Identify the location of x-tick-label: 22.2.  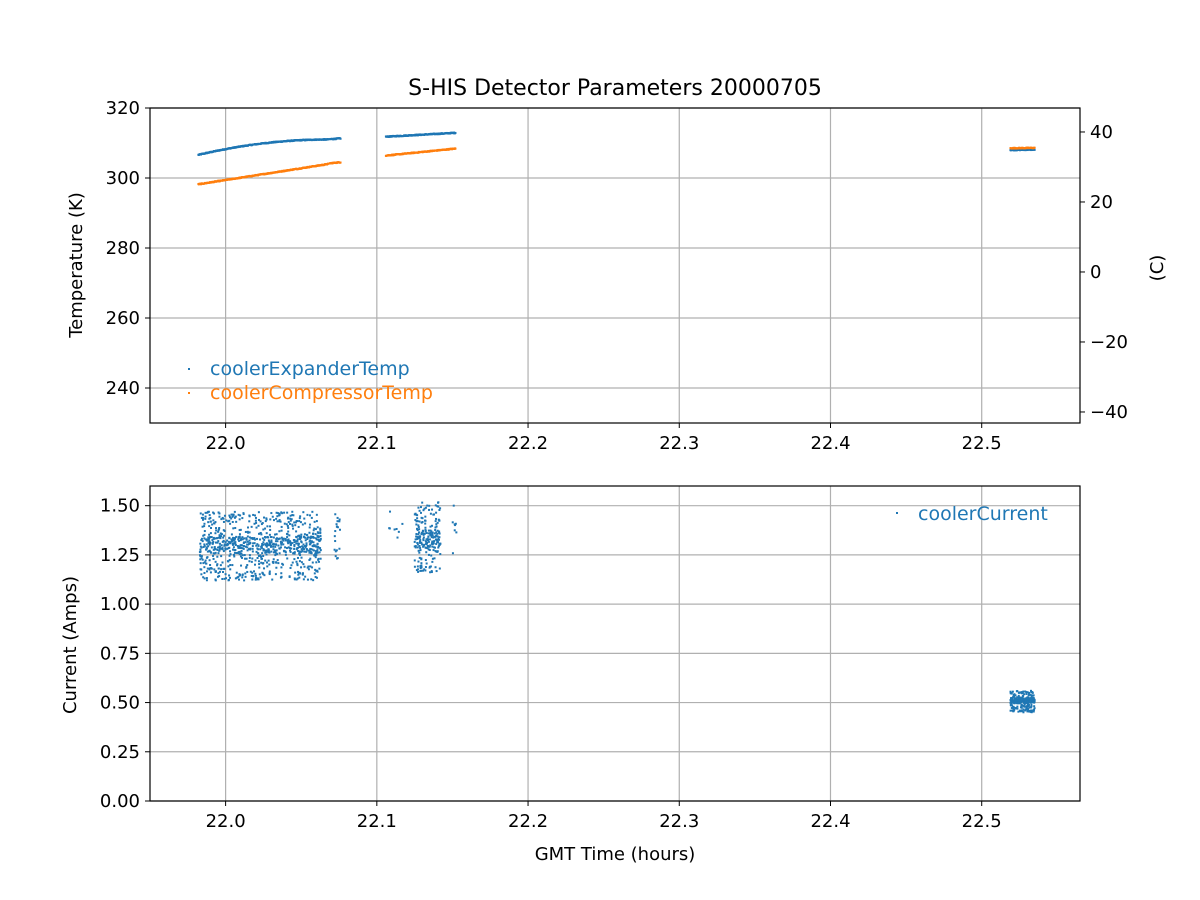
(528, 821).